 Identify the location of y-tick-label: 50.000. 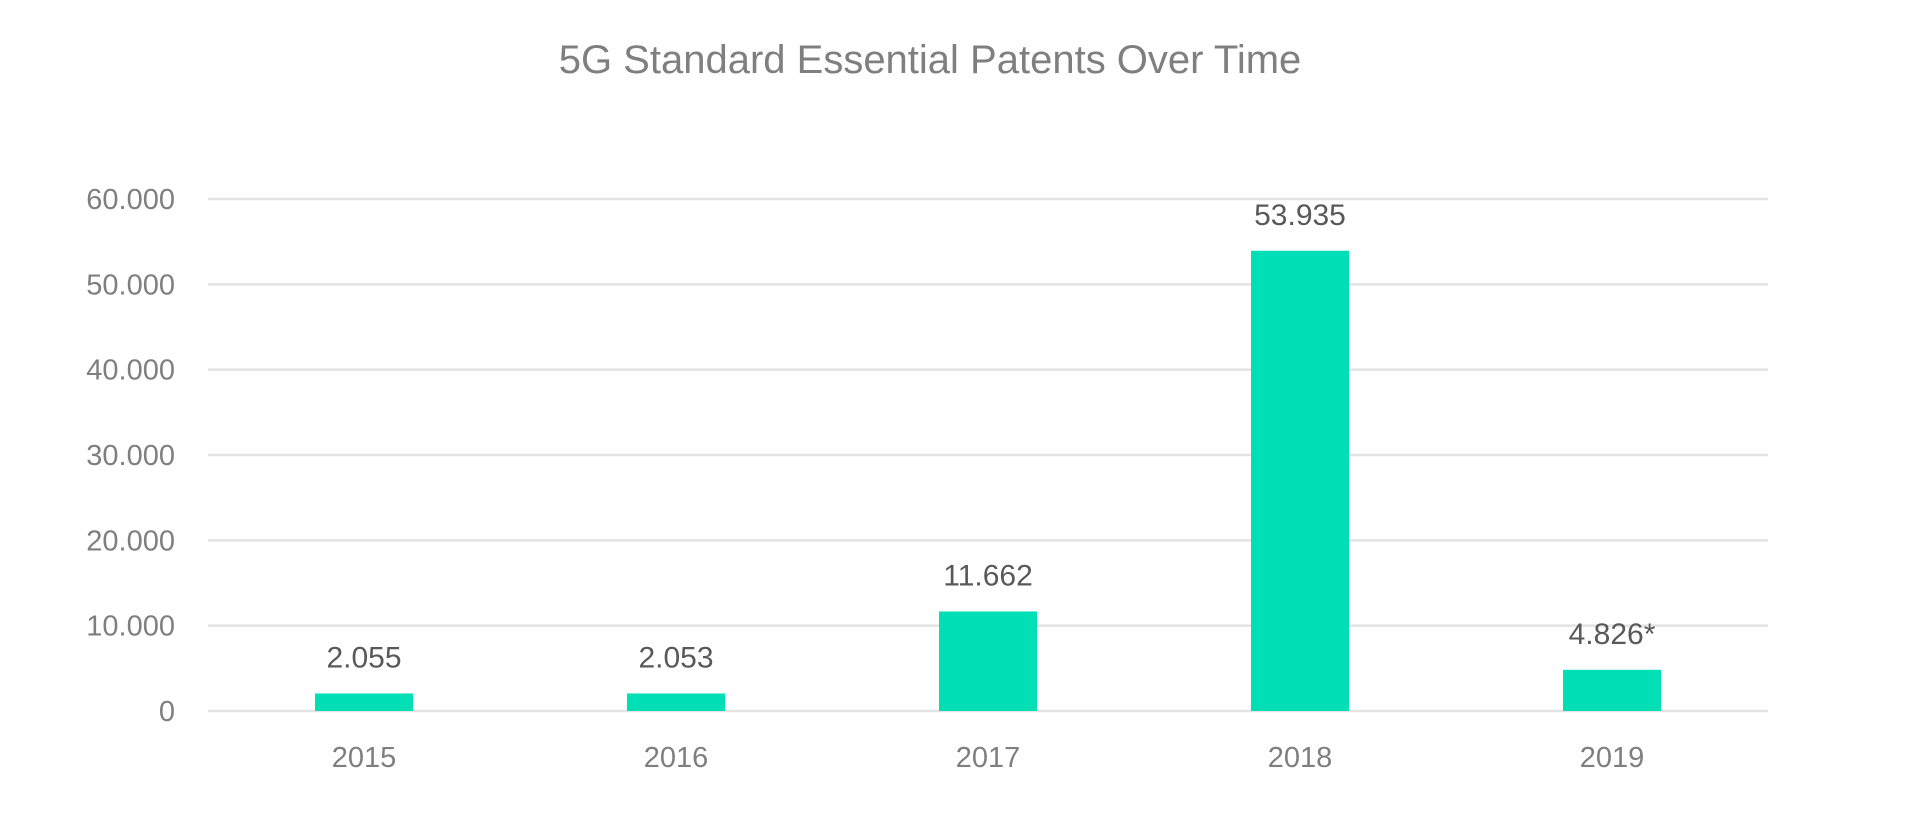
(130, 285).